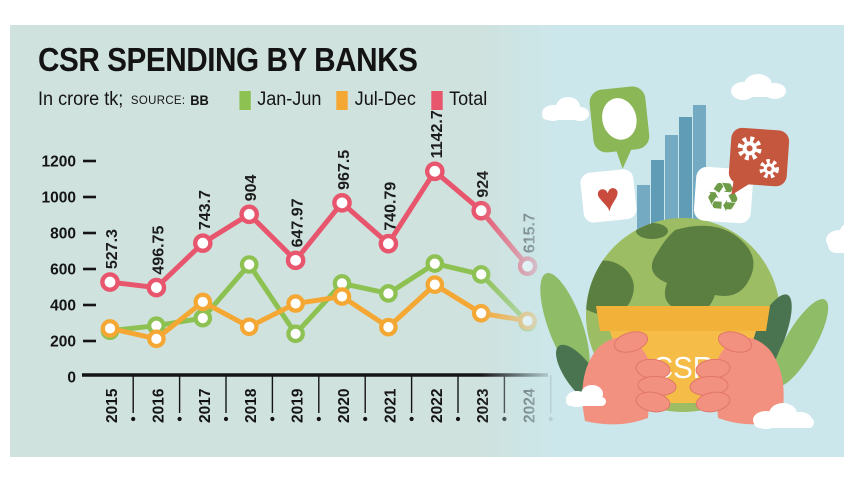 The height and width of the screenshot is (482, 857). Describe the element at coordinates (376, 100) in the screenshot. I see `legend-item-jul-dec: Jul-Dec` at that location.